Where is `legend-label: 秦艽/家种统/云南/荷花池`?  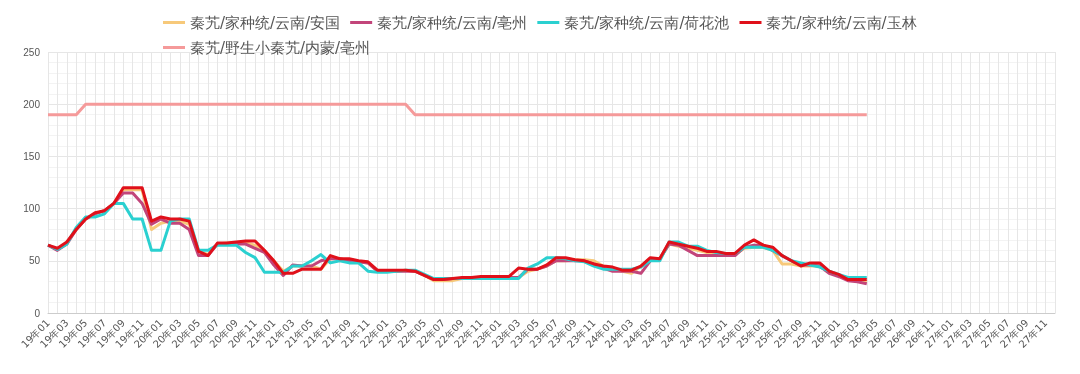
legend-label: 秦艽/家种统/云南/荷花池 is located at coordinates (647, 22).